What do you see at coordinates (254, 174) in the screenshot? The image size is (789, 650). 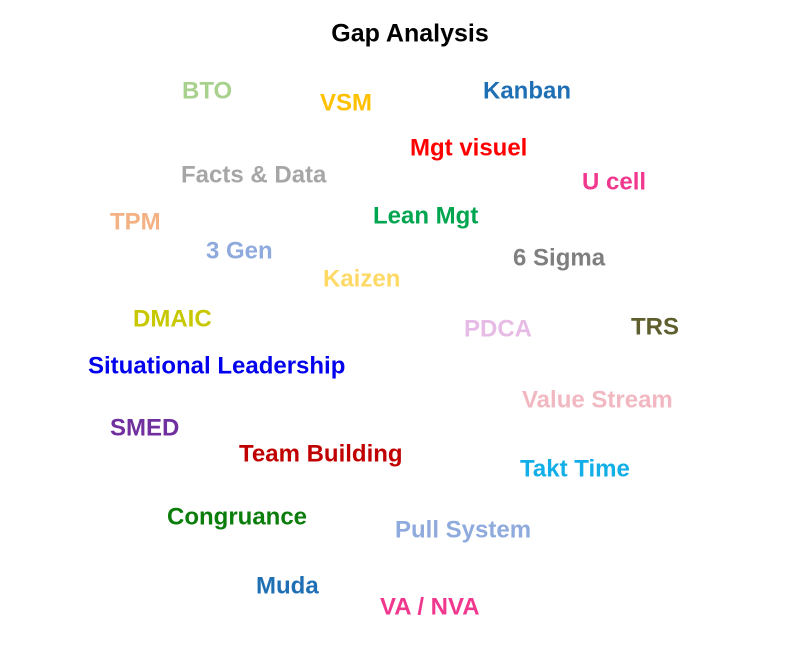 I see `word: Facts & Data` at bounding box center [254, 174].